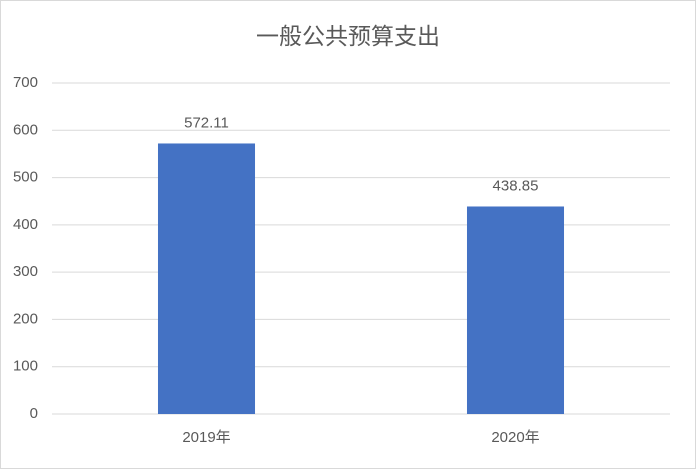 Image resolution: width=696 pixels, height=474 pixels. What do you see at coordinates (348, 36) in the screenshot?
I see `chart-title: 一般公共预算支出` at bounding box center [348, 36].